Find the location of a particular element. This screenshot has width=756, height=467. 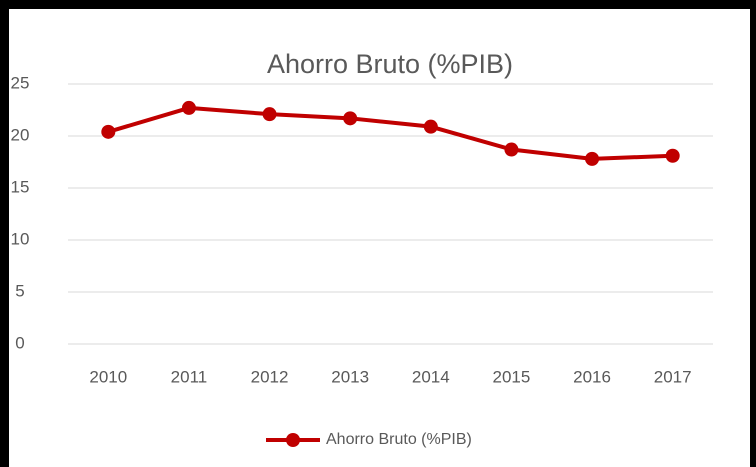

y-tick-label: 10 is located at coordinates (20, 238).